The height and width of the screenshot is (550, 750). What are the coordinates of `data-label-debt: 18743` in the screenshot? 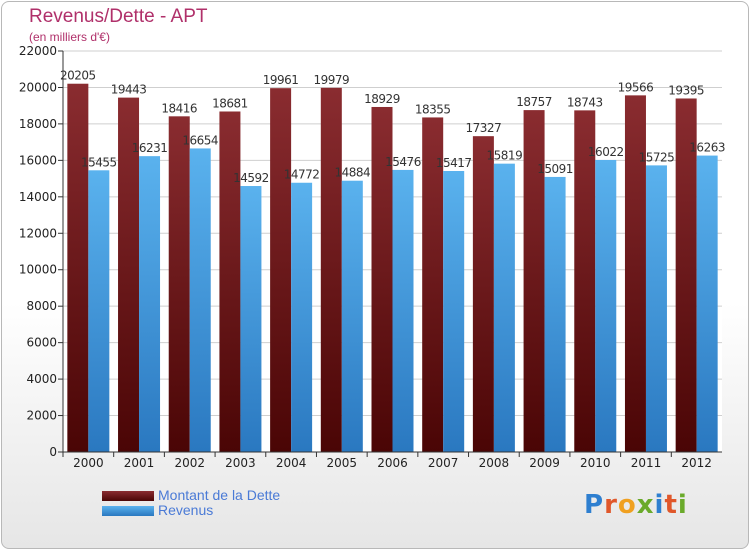 It's located at (585, 102).